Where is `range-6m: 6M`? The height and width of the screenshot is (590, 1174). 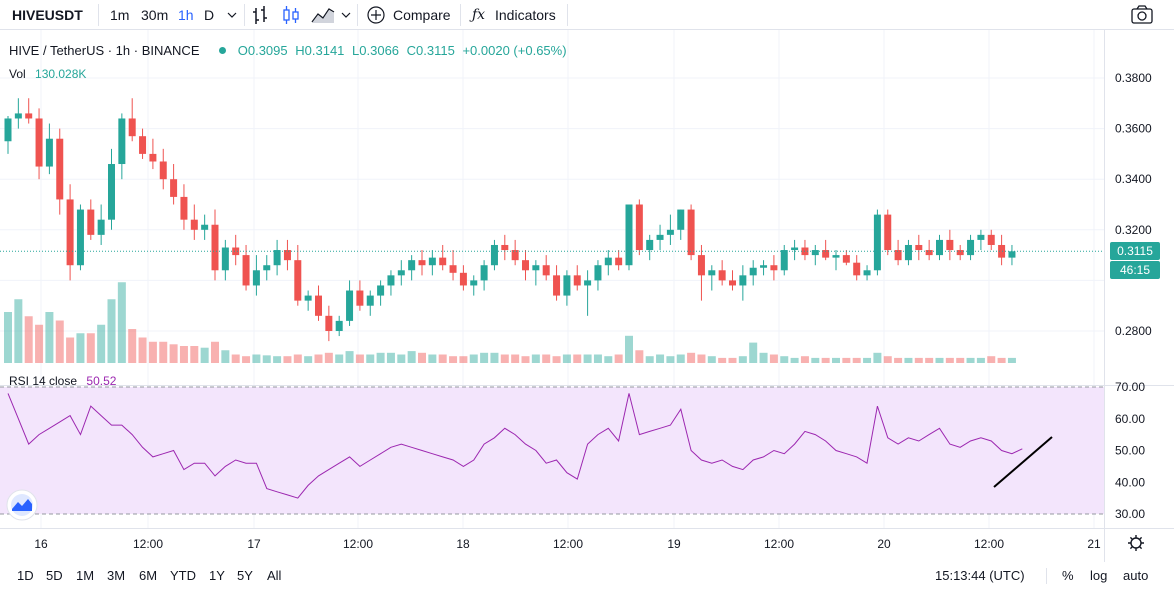
range-6m: 6M is located at coordinates (148, 575).